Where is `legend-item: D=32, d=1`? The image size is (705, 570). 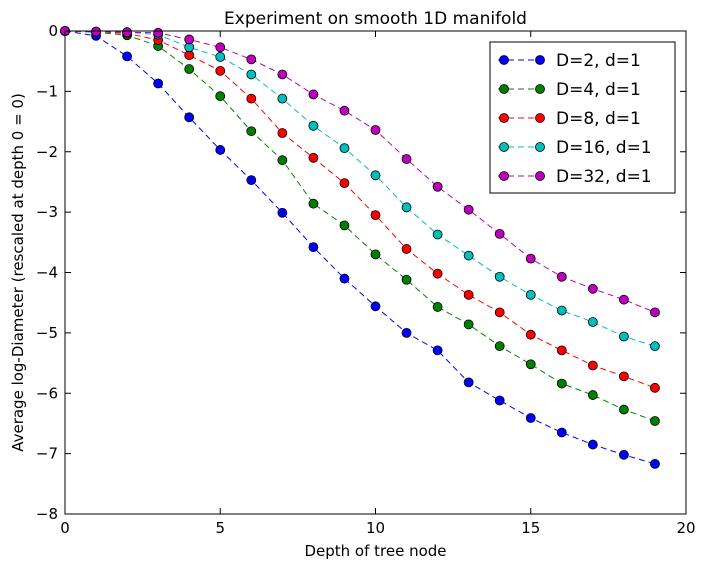
legend-item: D=32, d=1 is located at coordinates (575, 177).